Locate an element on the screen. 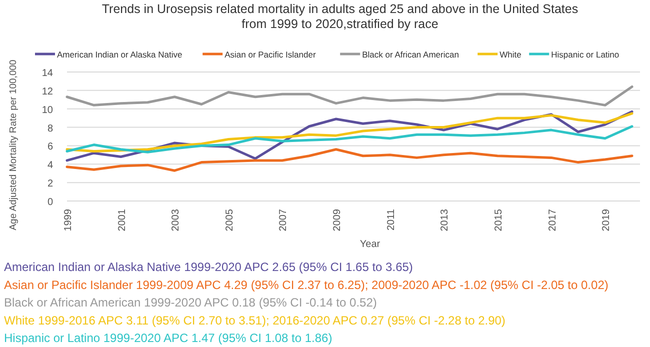  y-tick-label: 14 is located at coordinates (48, 73).